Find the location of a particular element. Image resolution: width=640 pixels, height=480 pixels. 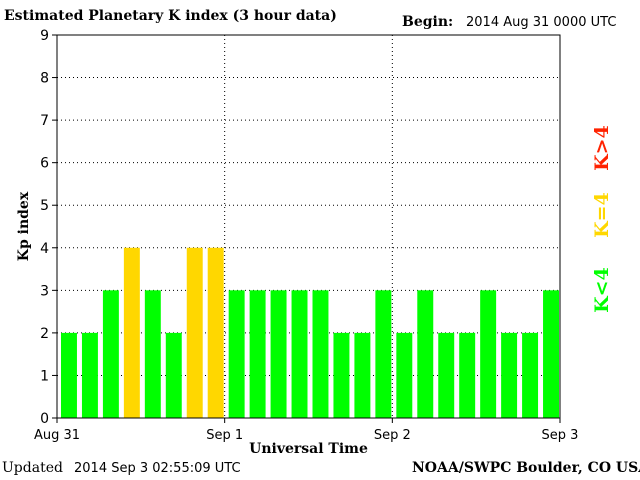

y-tick-label: 4 is located at coordinates (44, 249).